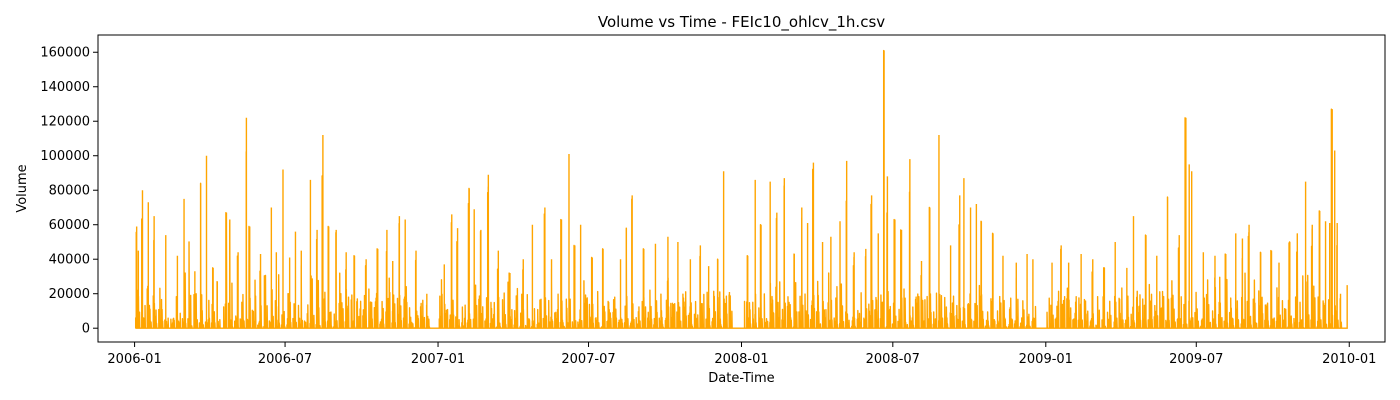 This screenshot has height=400, width=1400. What do you see at coordinates (741, 22) in the screenshot?
I see `chart-title: Volume vs Time - FEIc10_ohlcv_1h.csv` at bounding box center [741, 22].